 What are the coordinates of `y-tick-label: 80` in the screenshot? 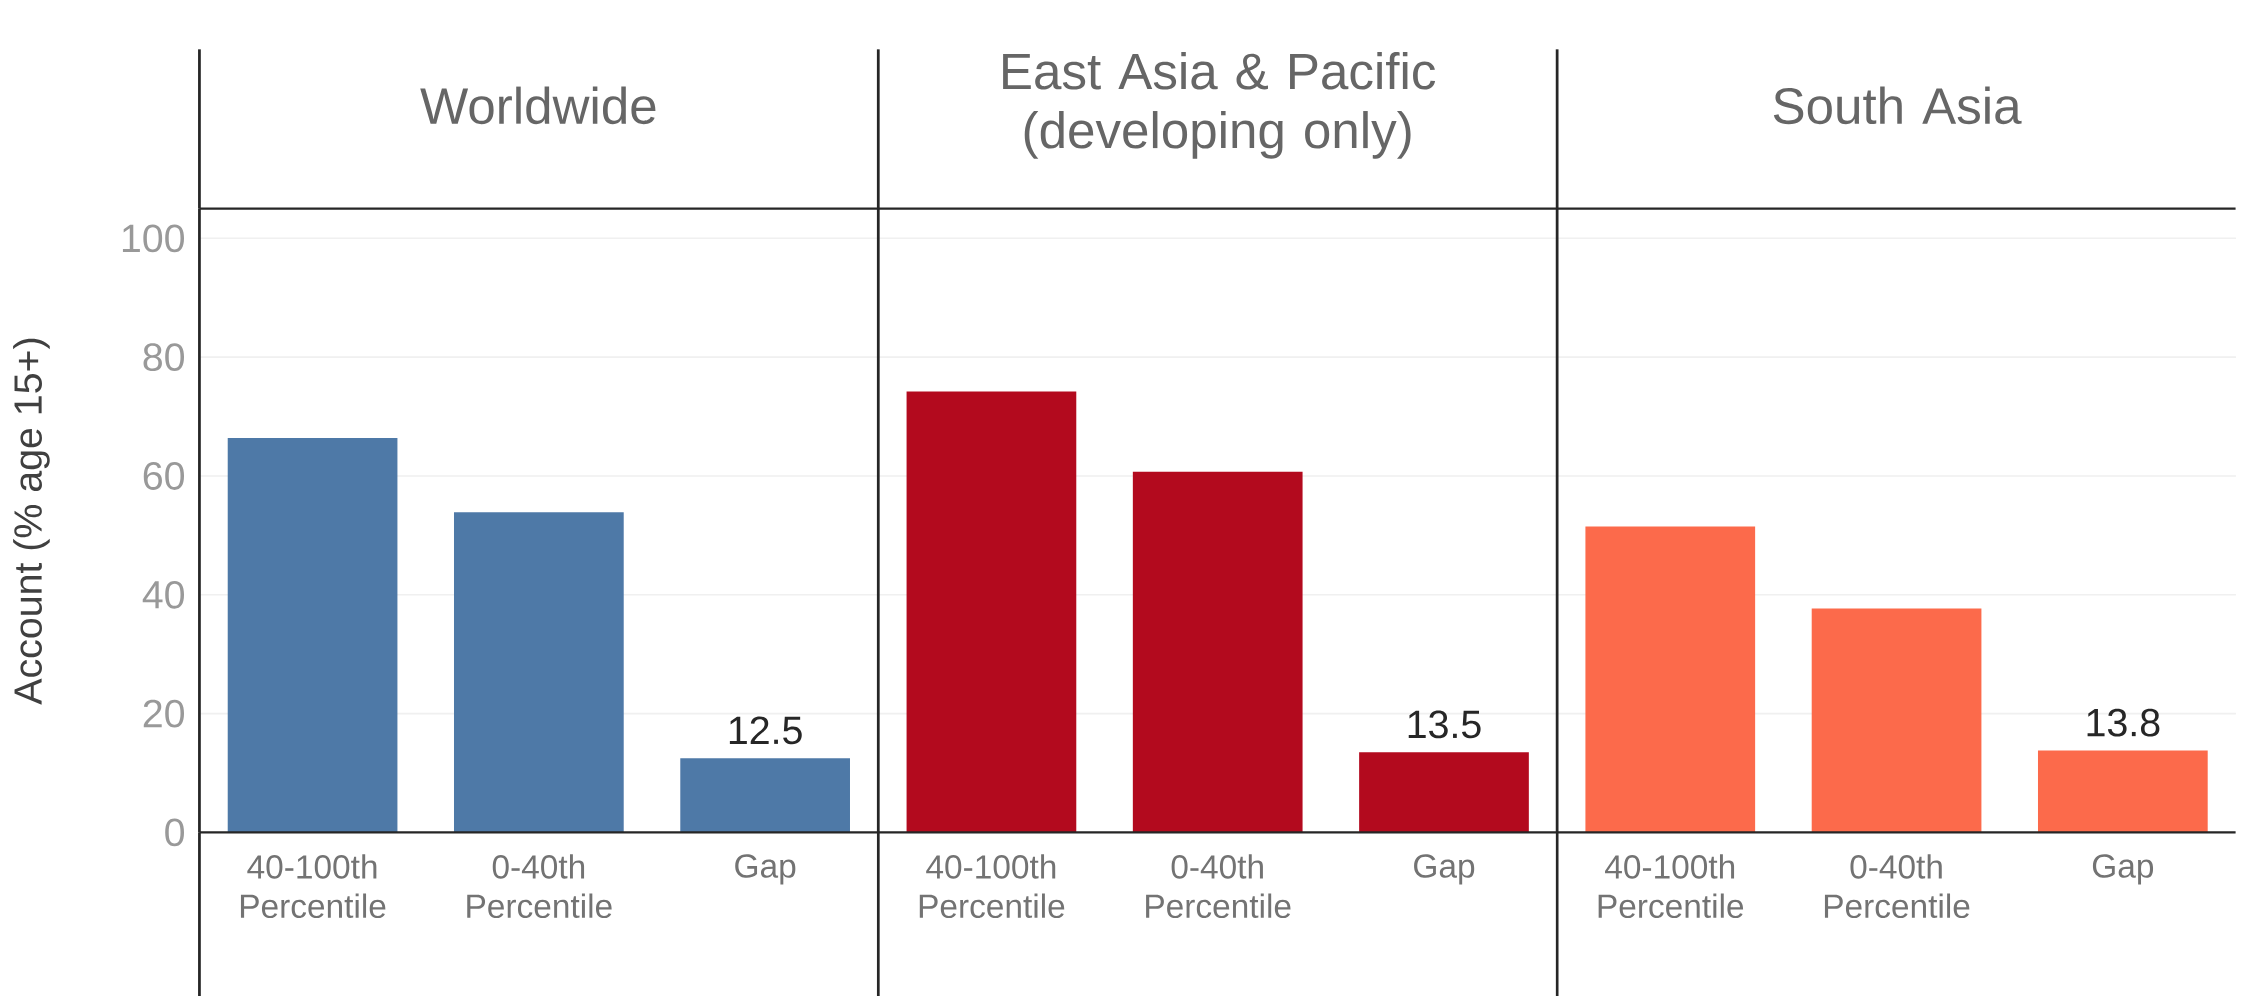 It's located at (164, 357).